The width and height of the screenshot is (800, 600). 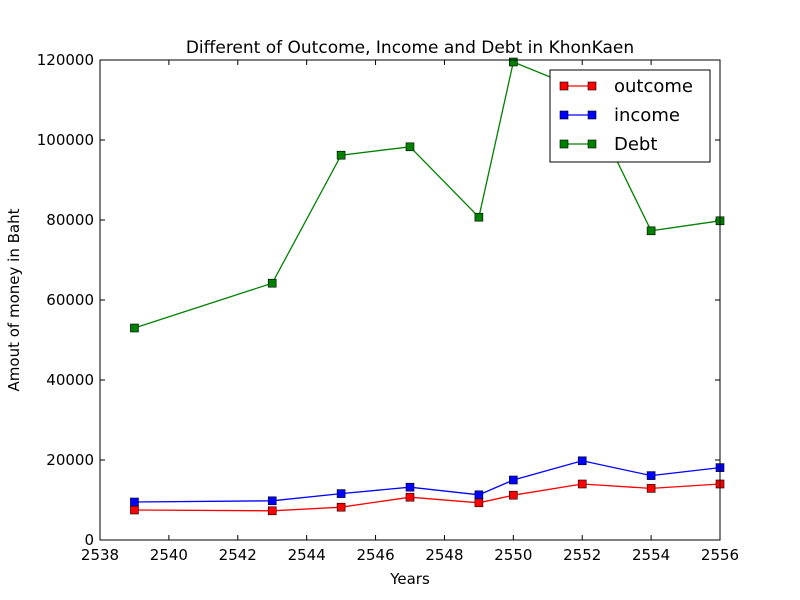 I want to click on y-tick-label: 80000, so click(x=70, y=220).